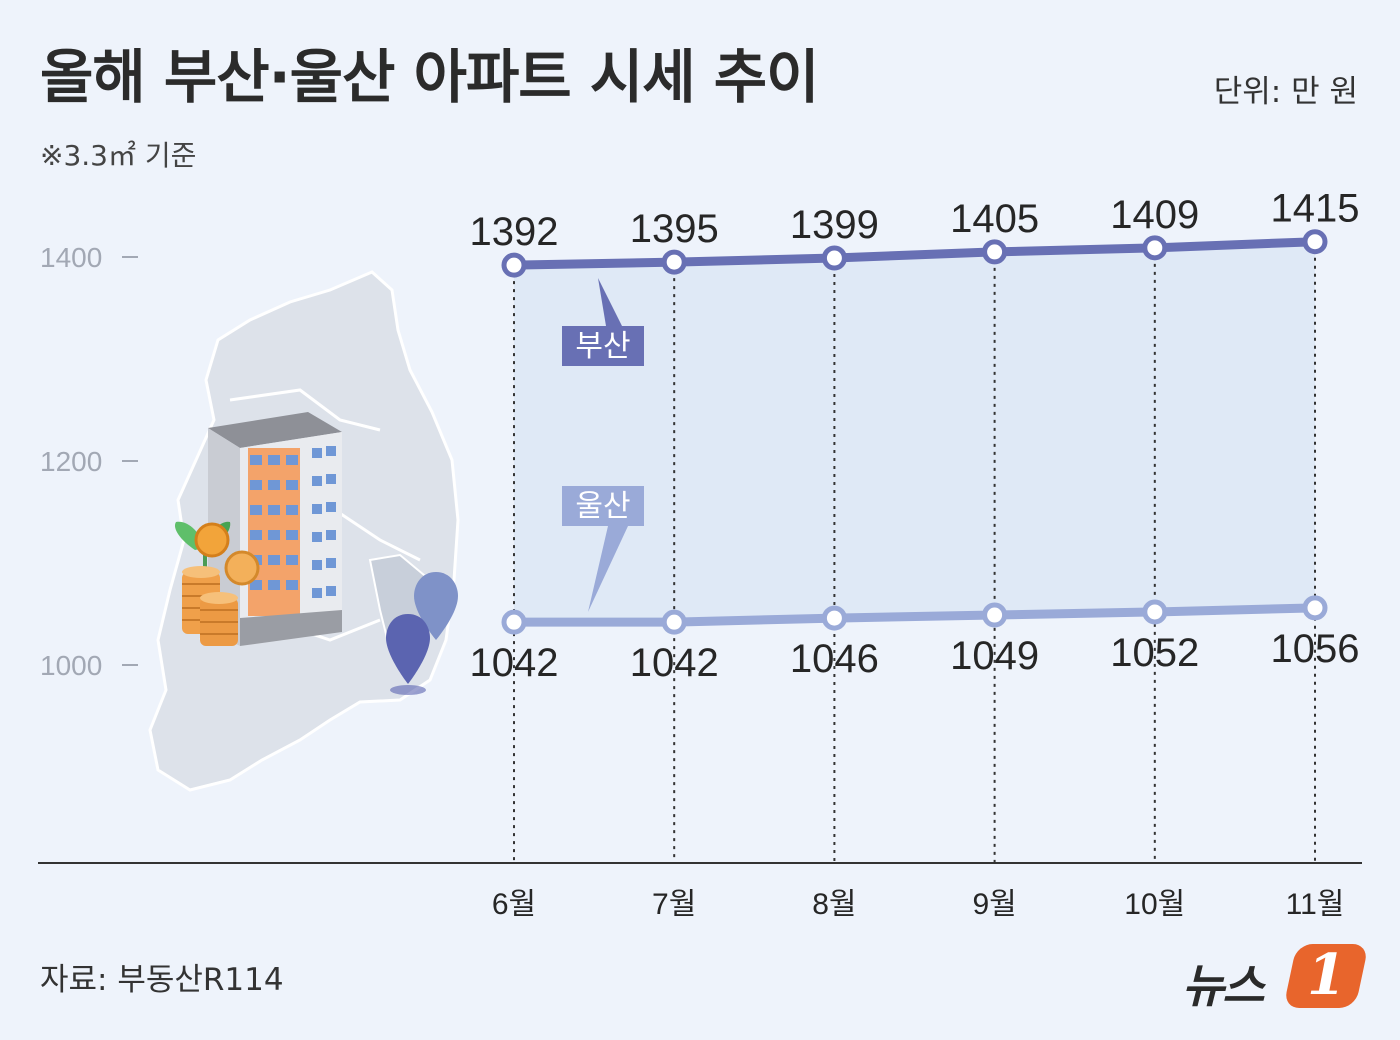 The width and height of the screenshot is (1400, 1040). I want to click on series-line-busan, so click(914, 253).